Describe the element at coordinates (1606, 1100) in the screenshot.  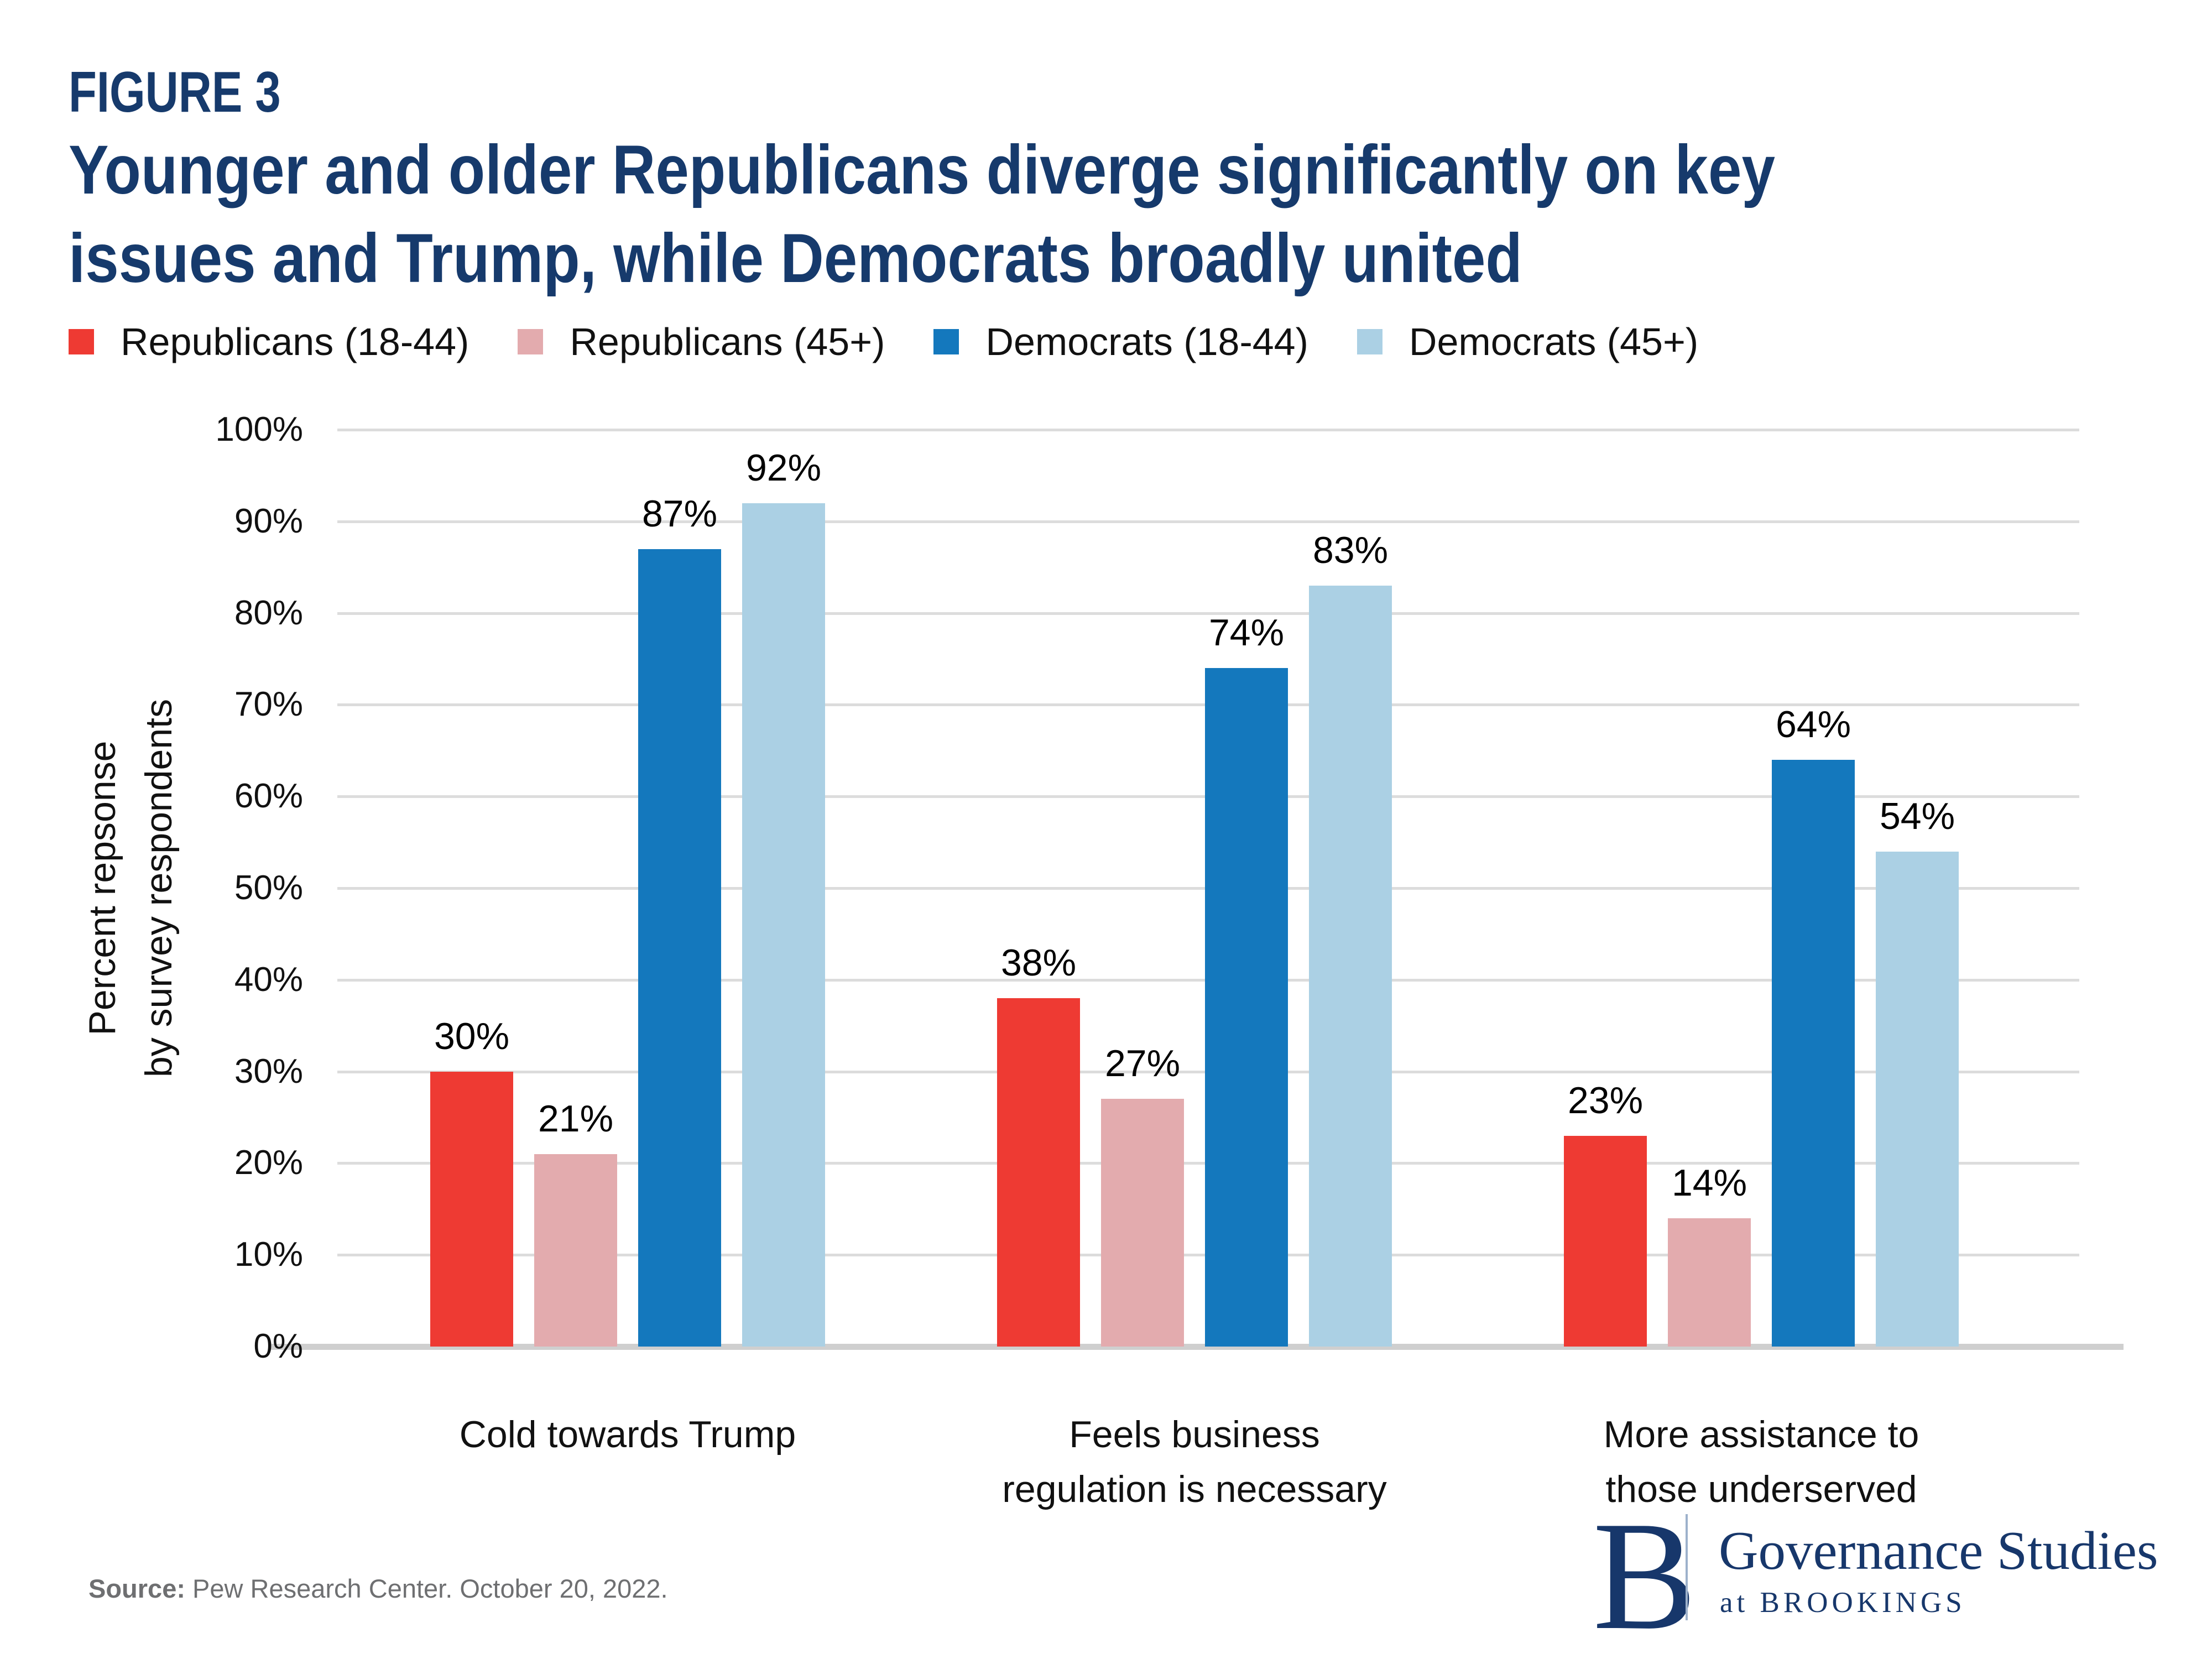
I see `bar-value-label: 23%` at that location.